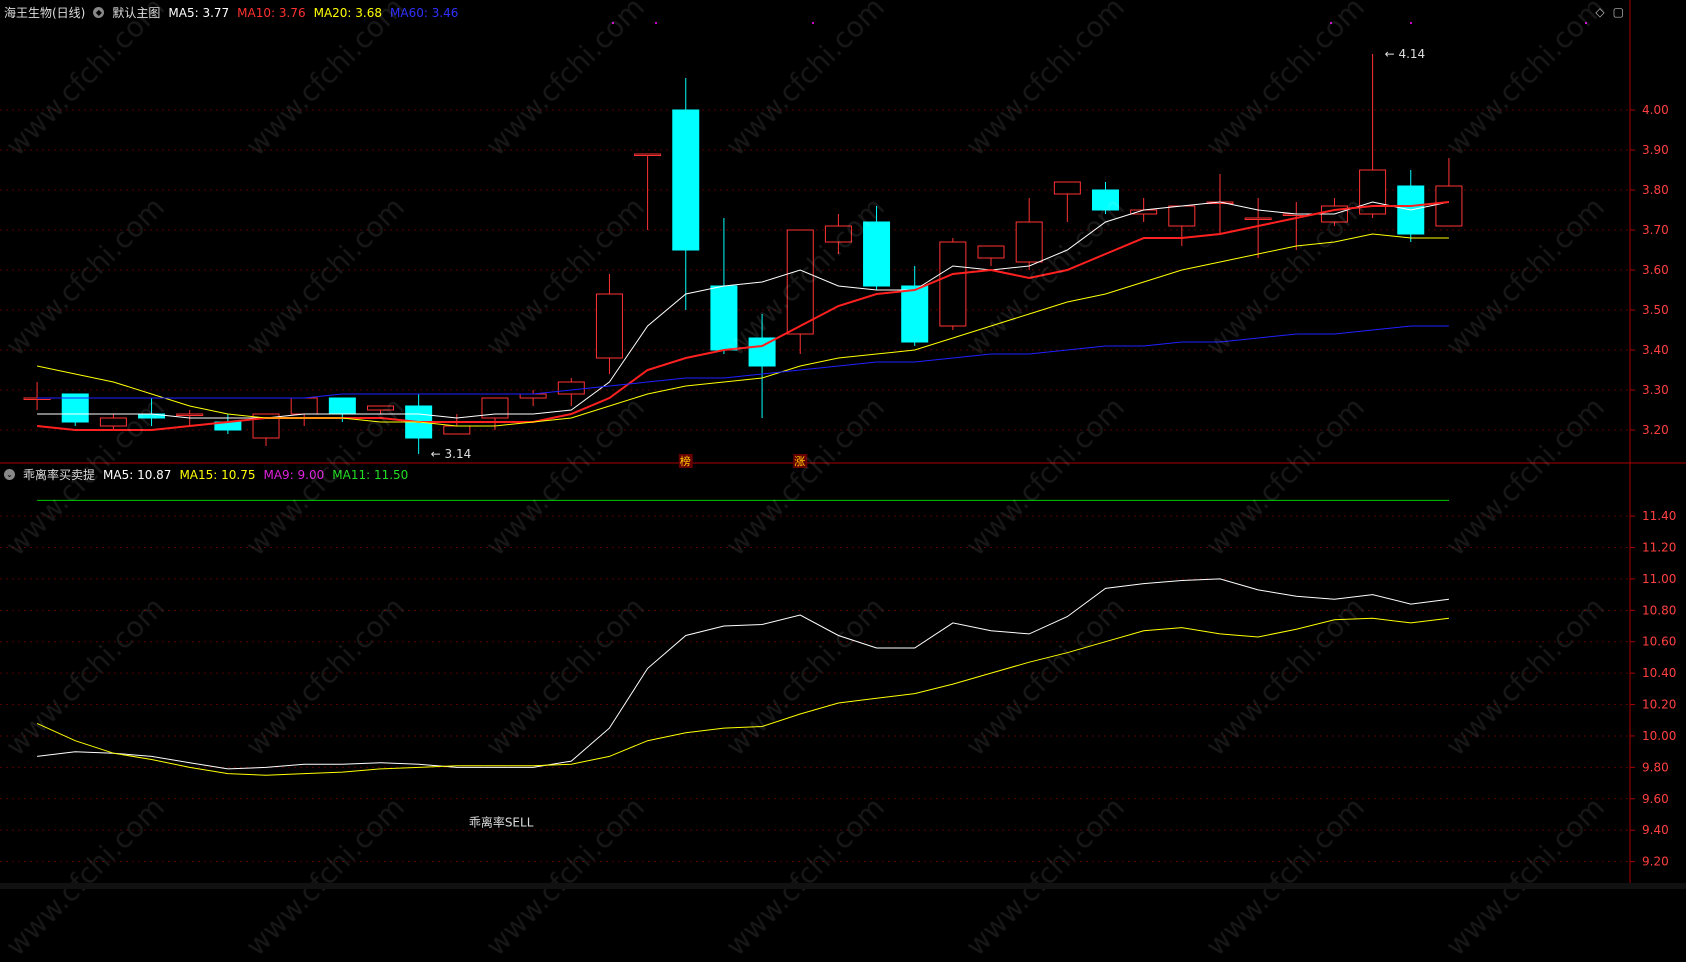 This screenshot has width=1686, height=962. Describe the element at coordinates (1655, 310) in the screenshot. I see `main-tick-label: 3.50` at that location.